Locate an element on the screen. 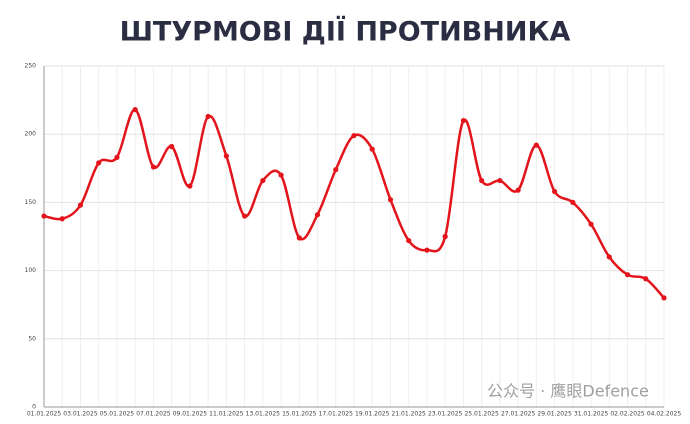  x-tick-label: 04.02.2025 is located at coordinates (664, 414).